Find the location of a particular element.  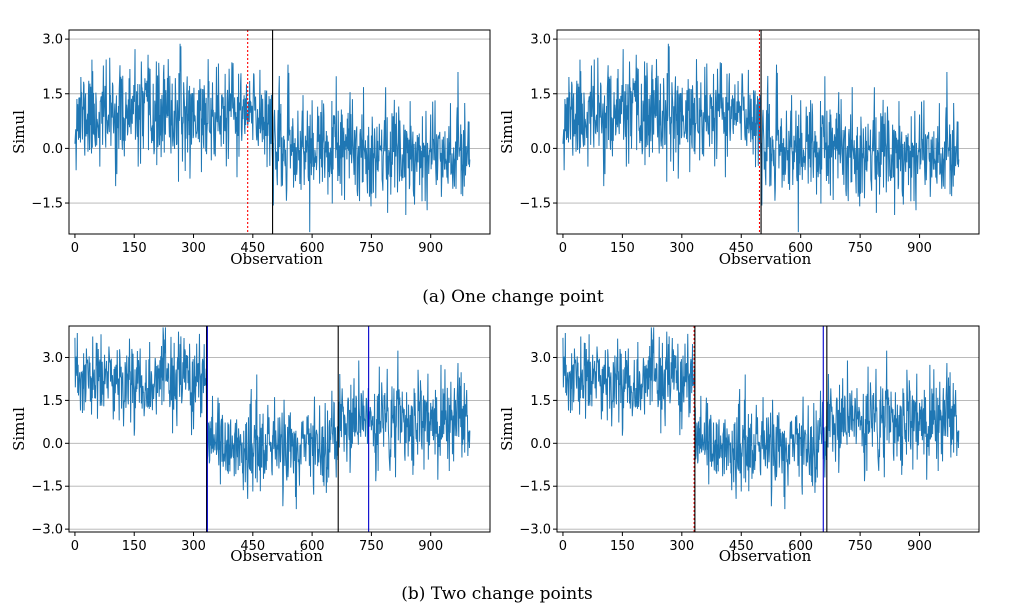

caption-a: (a) One change point is located at coordinates (513, 297).